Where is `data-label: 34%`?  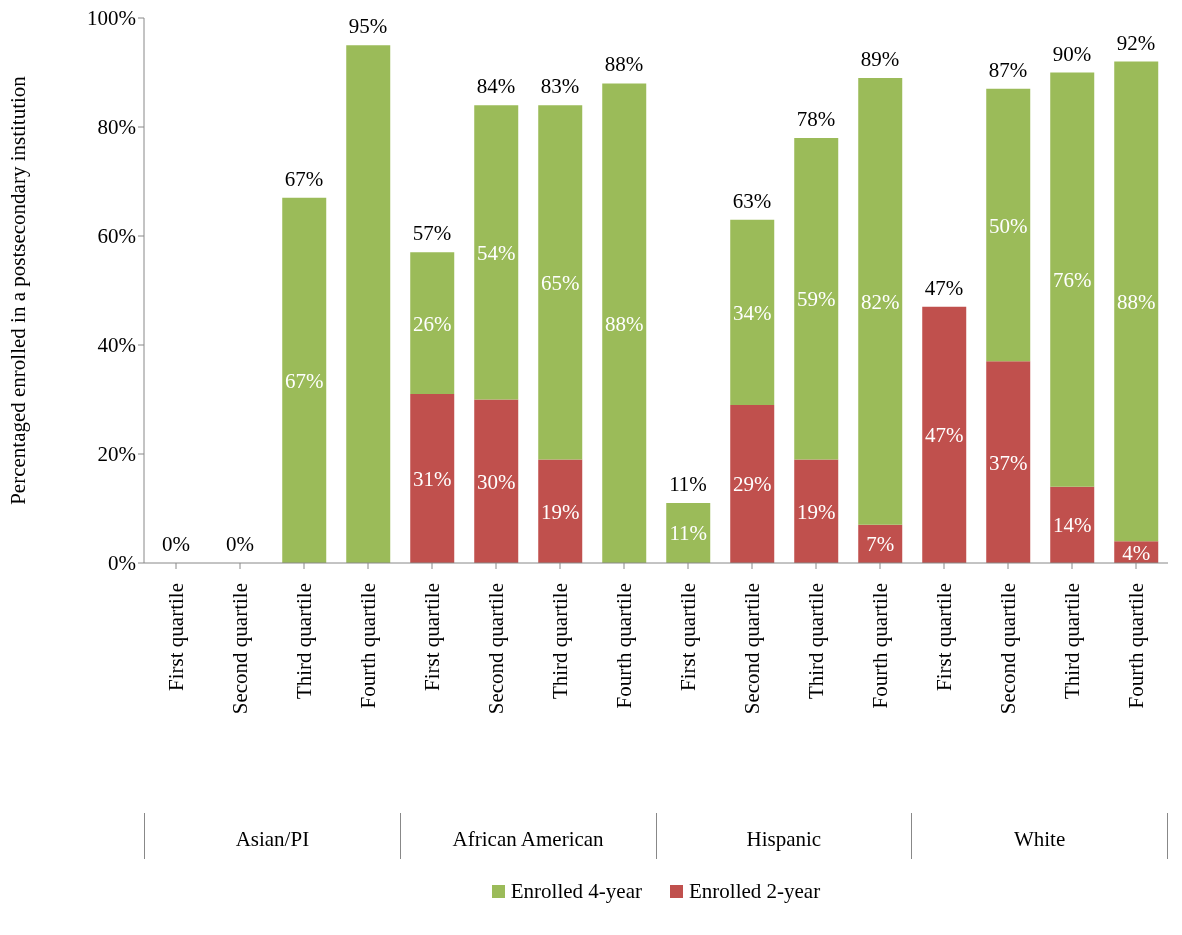 data-label: 34% is located at coordinates (752, 312).